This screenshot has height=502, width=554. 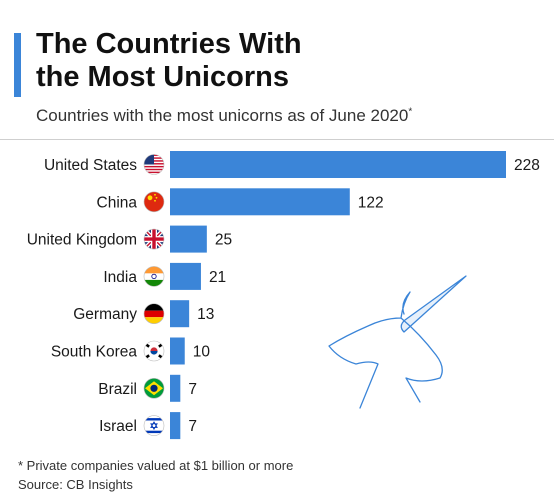 I want to click on source-note: Source: CB Insights, so click(x=75, y=484).